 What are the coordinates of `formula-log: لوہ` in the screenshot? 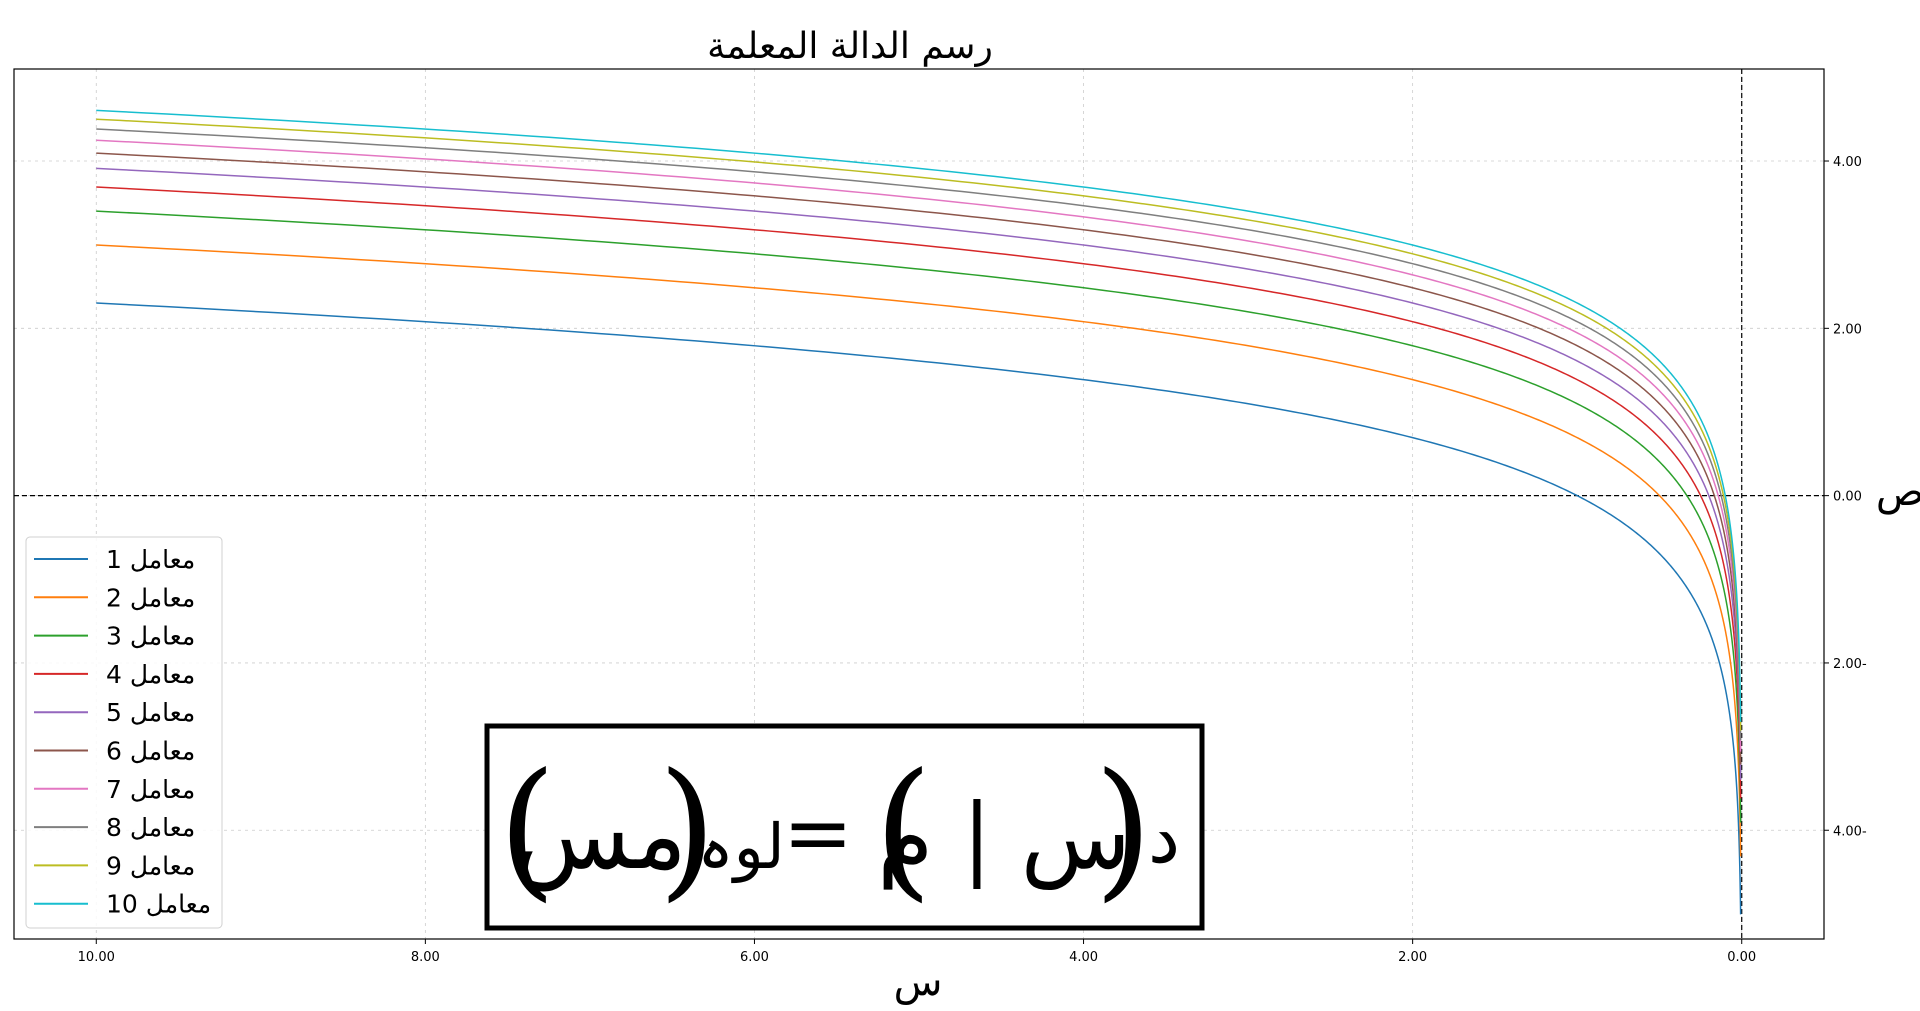 It's located at (740, 847).